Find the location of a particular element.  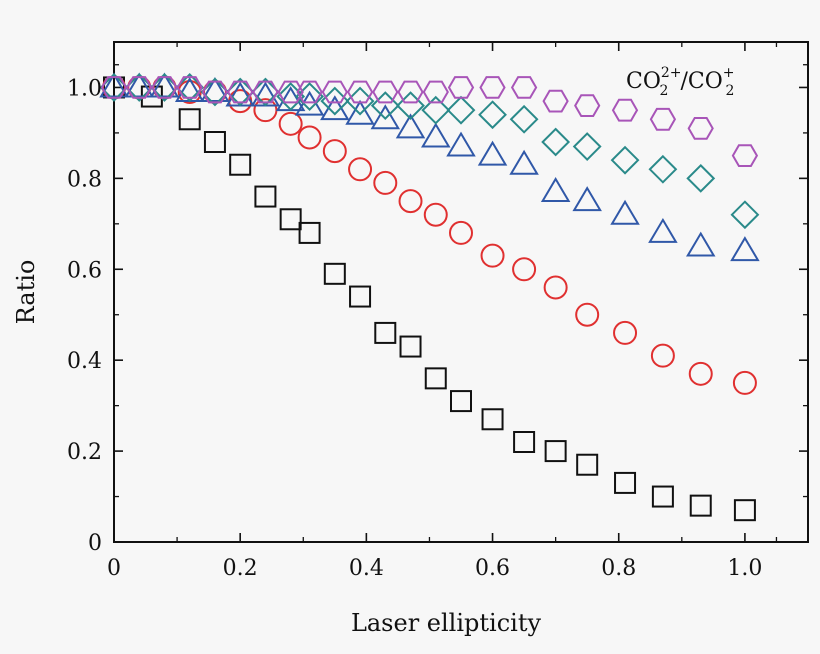

y-tick-label: 0.8 is located at coordinates (84, 179).